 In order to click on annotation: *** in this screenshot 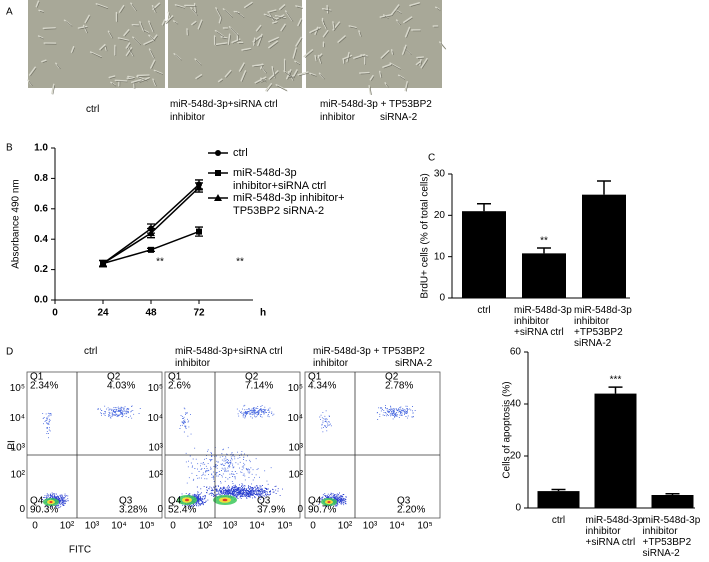, I will do `click(616, 380)`.